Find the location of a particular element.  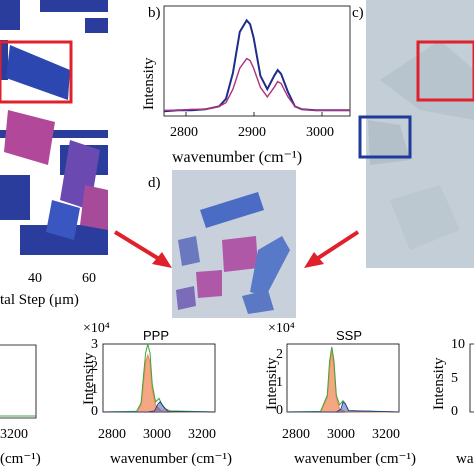

panel-f-xtick-3200: 3200 is located at coordinates (202, 434).